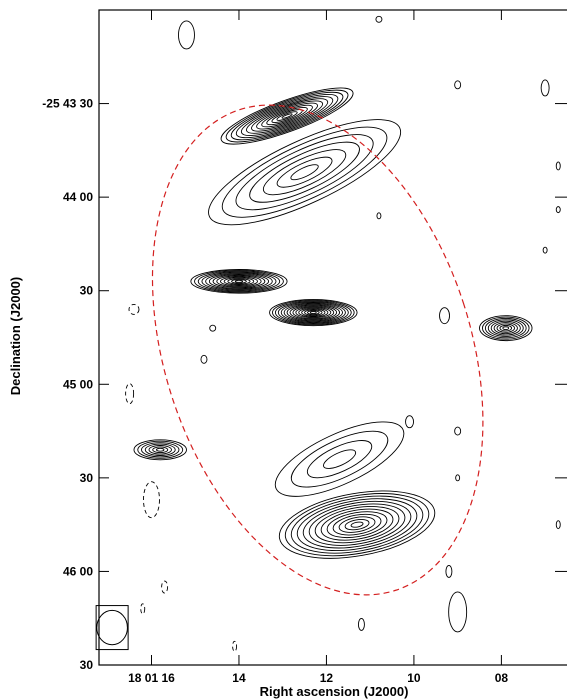 The width and height of the screenshot is (567, 699). I want to click on y-tick-label: -25 43 30, so click(67, 104).